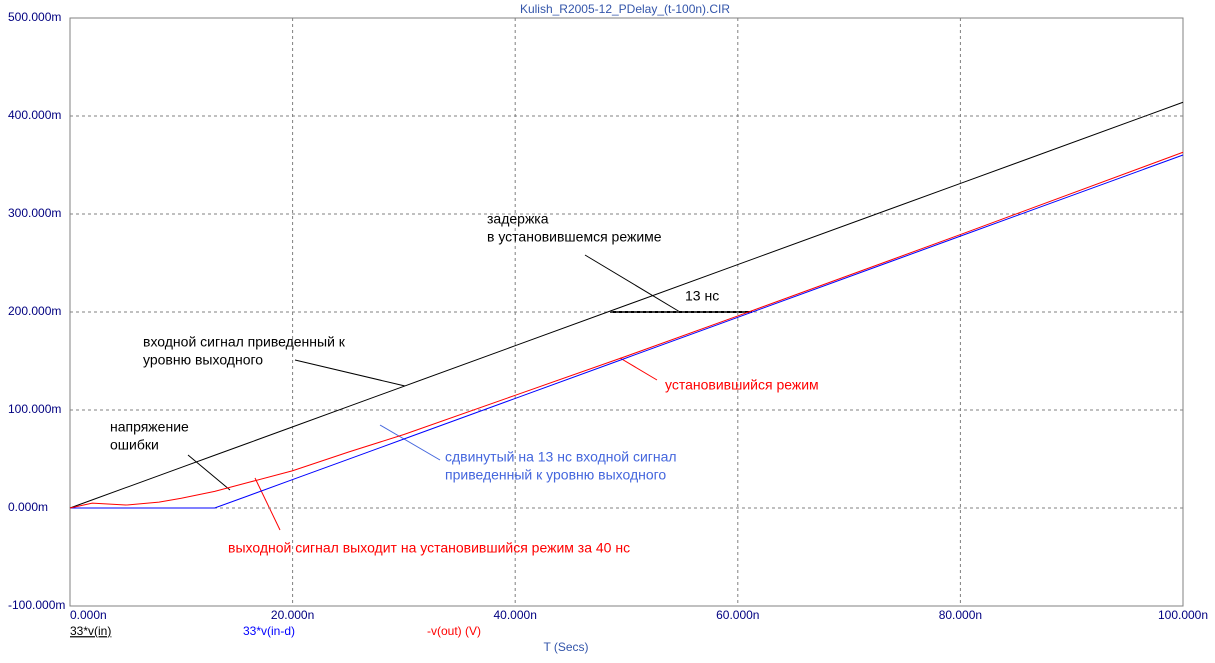  I want to click on x-tick-label: 40.000n, so click(515, 615).